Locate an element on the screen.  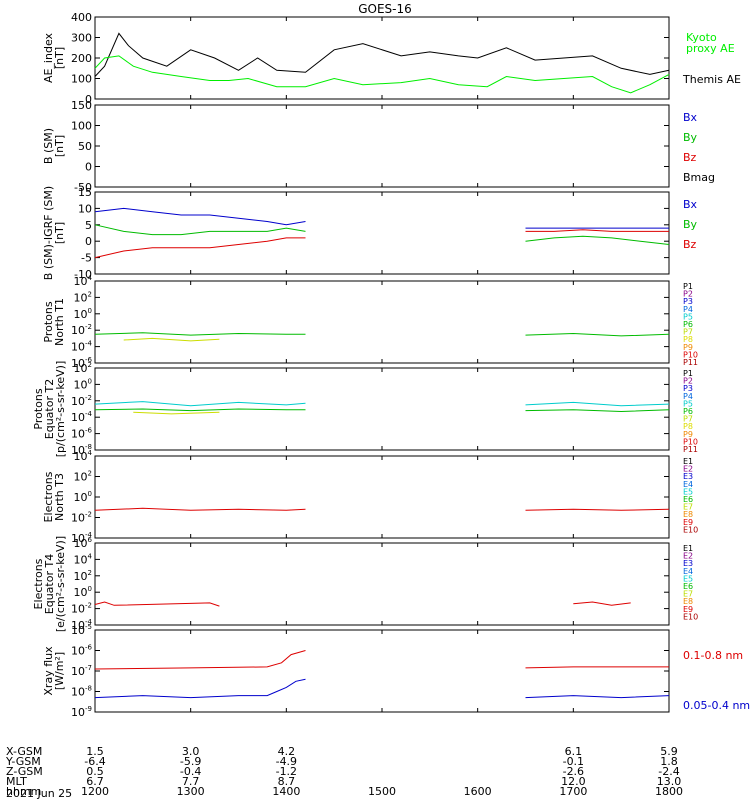
x-table-value: -4.9 is located at coordinates (286, 761).